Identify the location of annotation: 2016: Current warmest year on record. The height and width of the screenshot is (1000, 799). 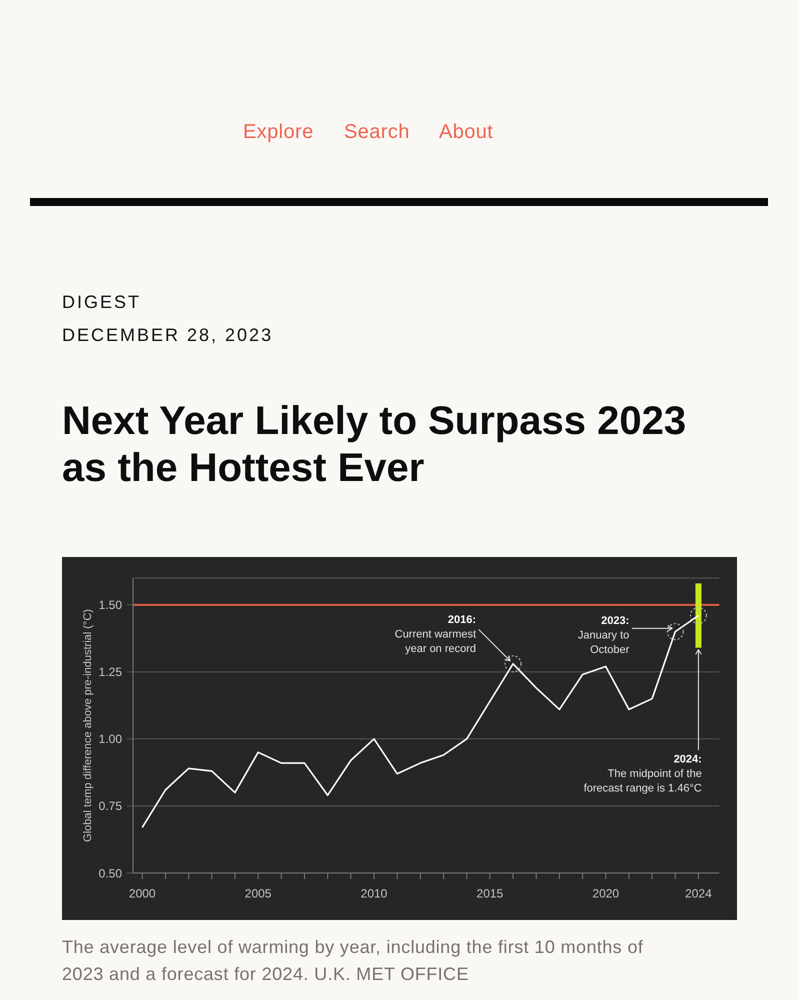
(435, 634).